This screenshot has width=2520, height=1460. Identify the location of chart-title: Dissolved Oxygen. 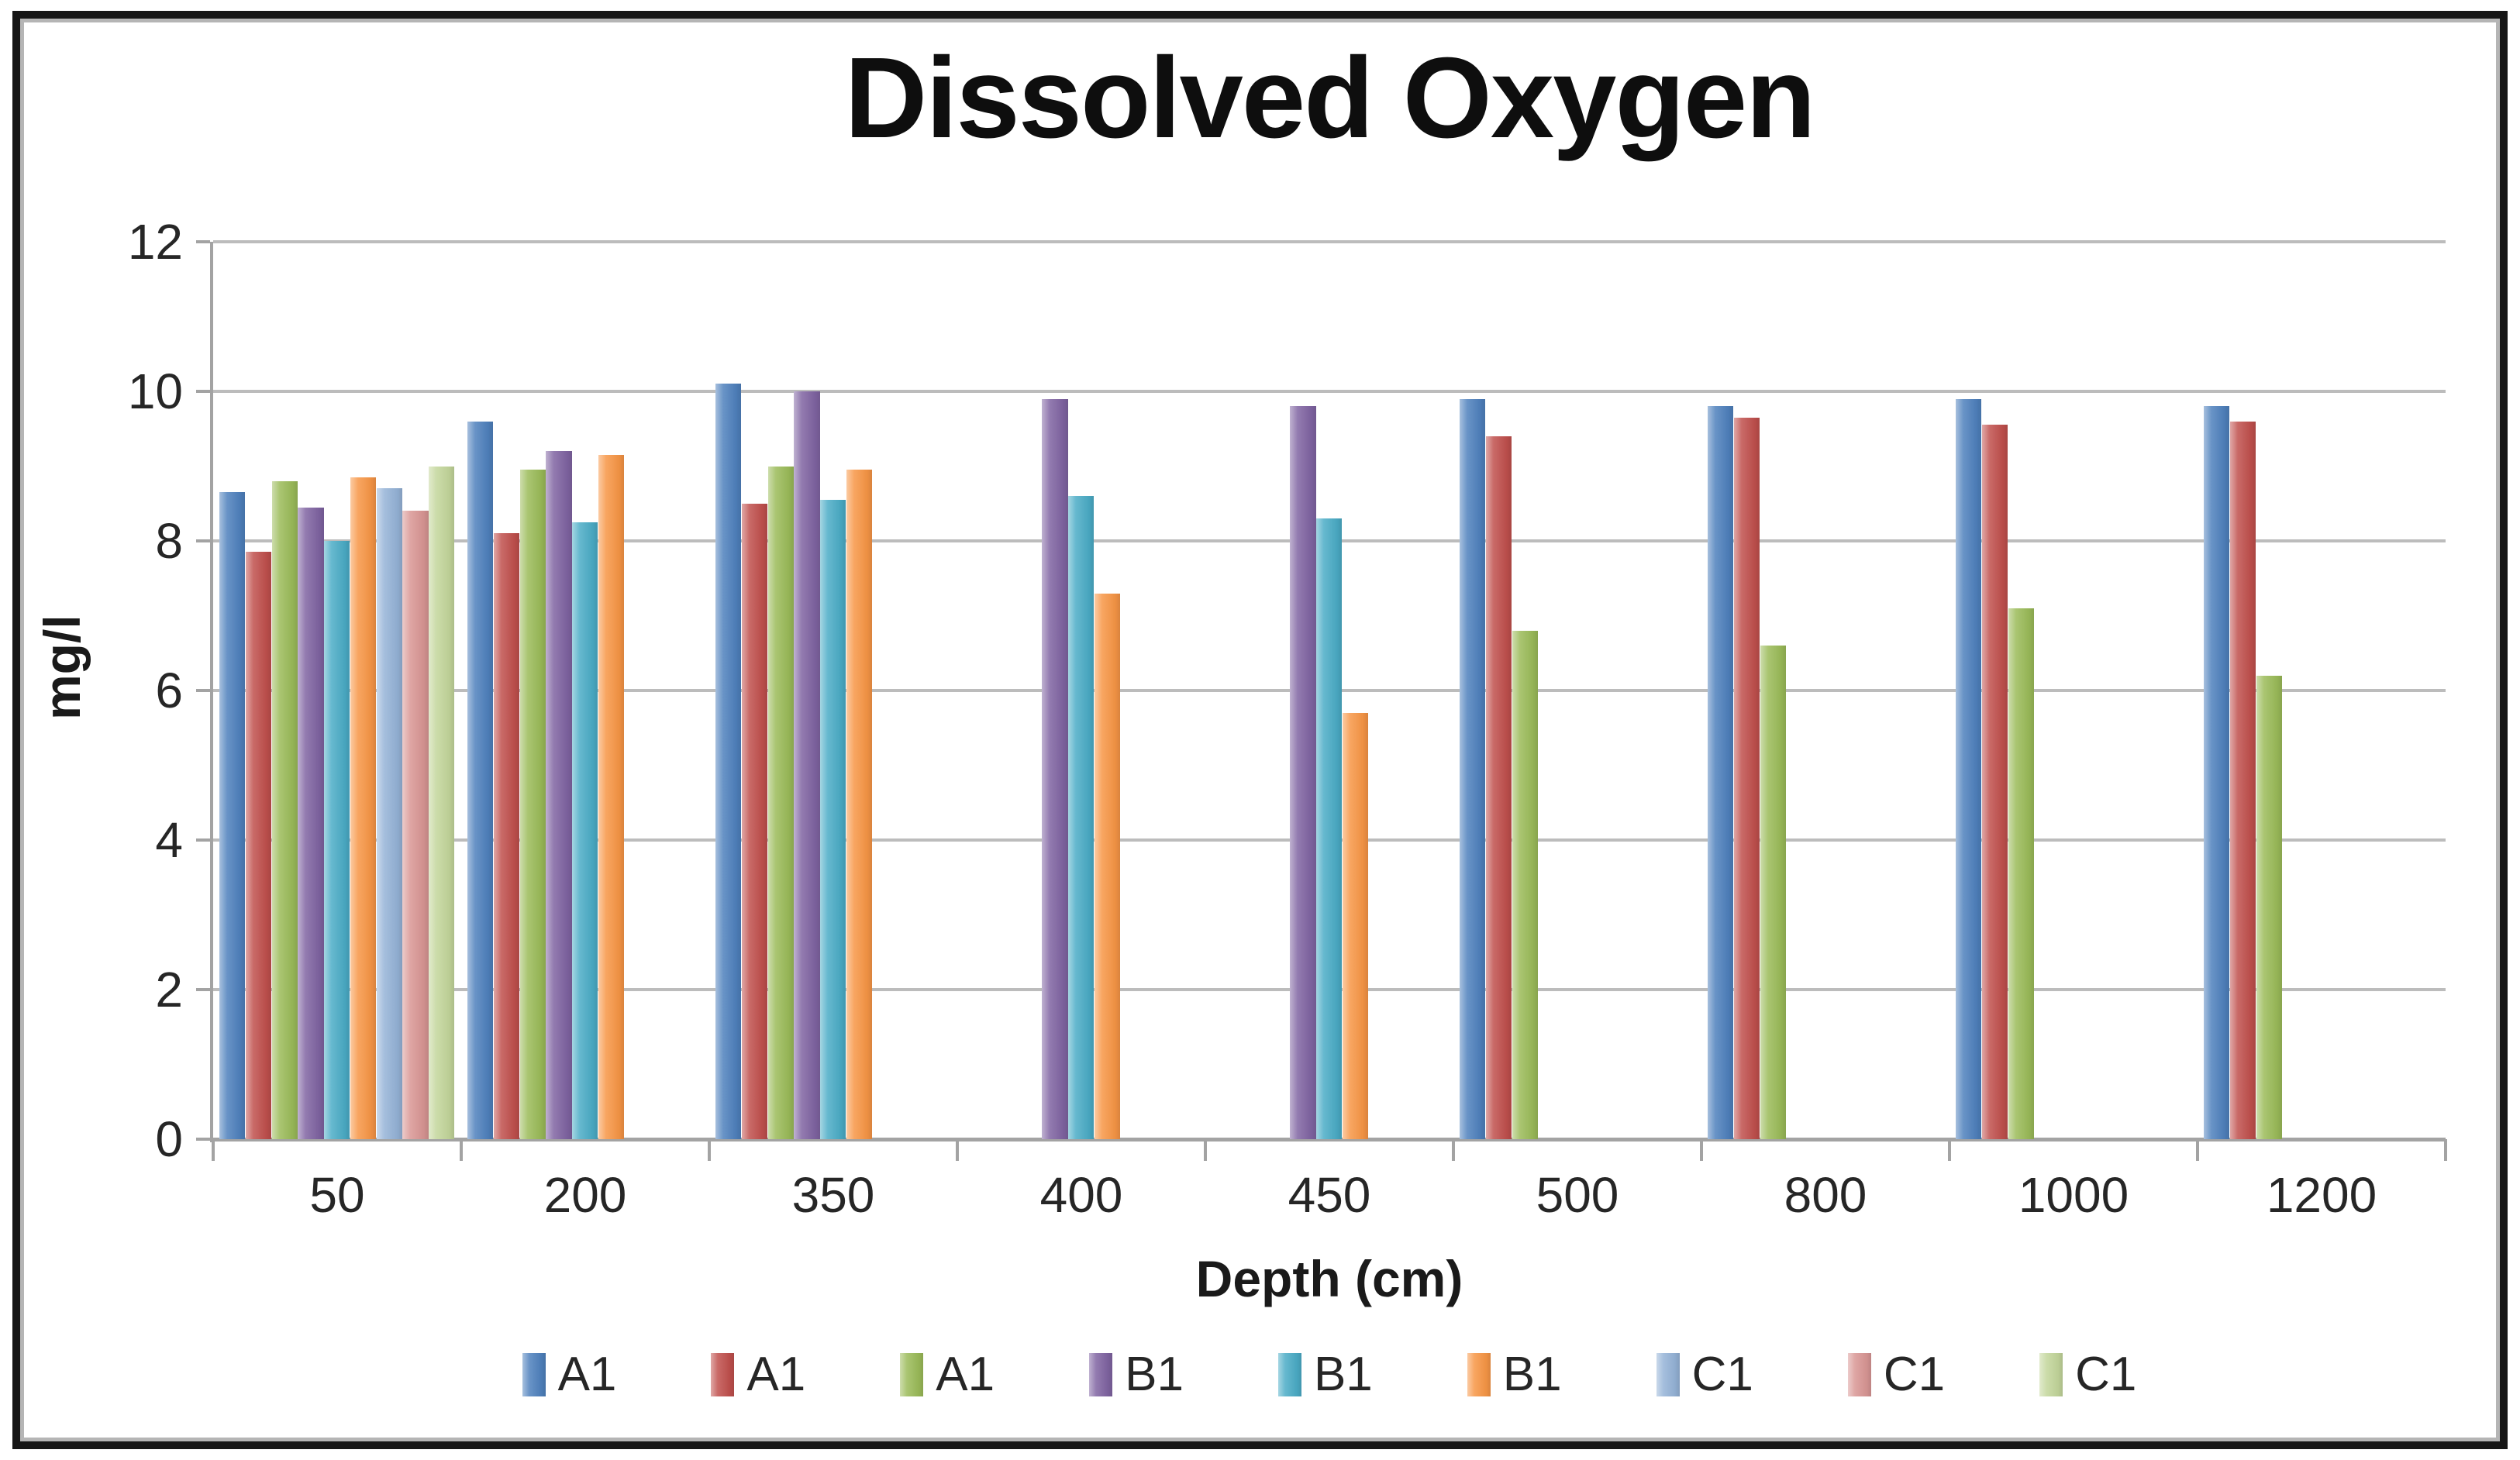
(1330, 98).